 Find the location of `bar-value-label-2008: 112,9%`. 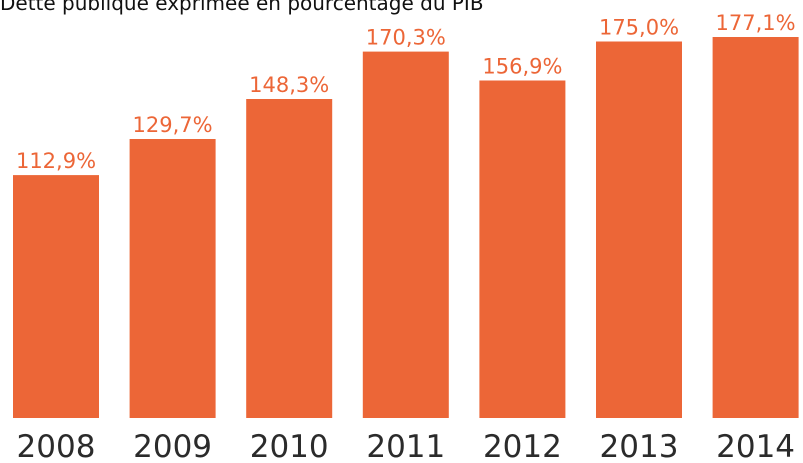

bar-value-label-2008: 112,9% is located at coordinates (56, 161).